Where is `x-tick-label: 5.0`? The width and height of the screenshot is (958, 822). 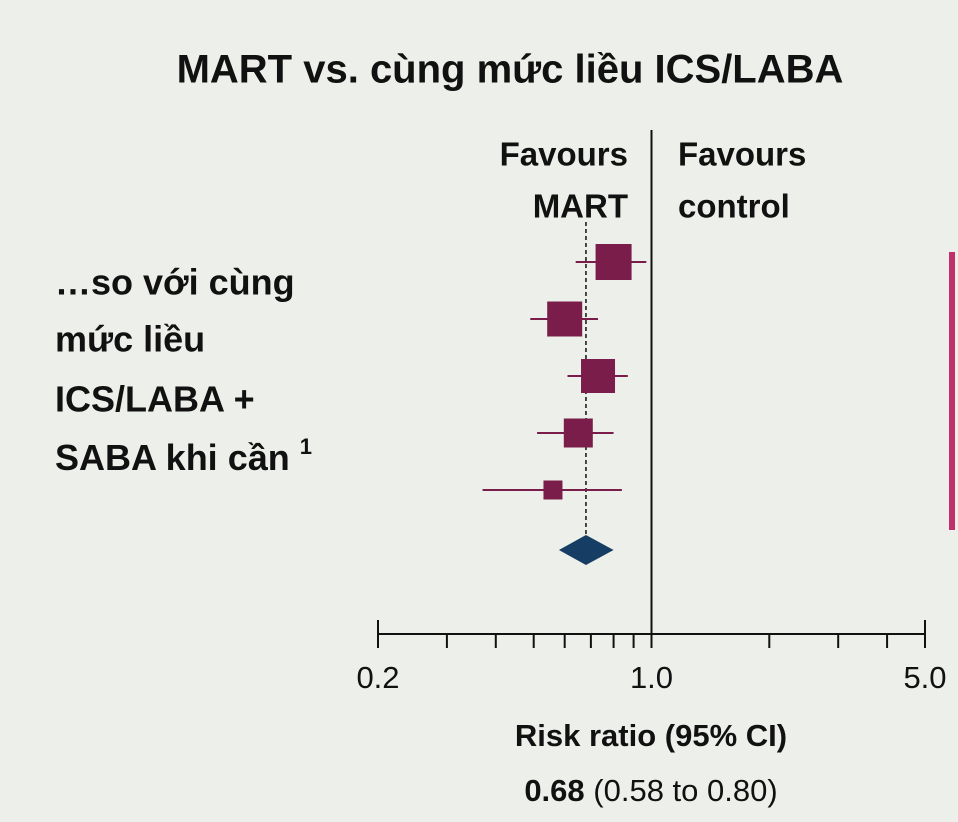
x-tick-label: 5.0 is located at coordinates (924, 677).